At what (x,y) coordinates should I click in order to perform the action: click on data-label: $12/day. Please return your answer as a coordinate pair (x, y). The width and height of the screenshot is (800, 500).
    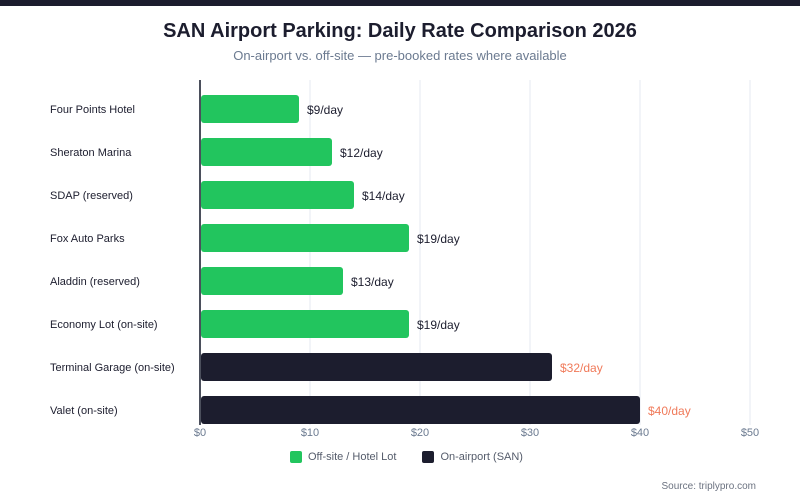
    Looking at the image, I should click on (361, 153).